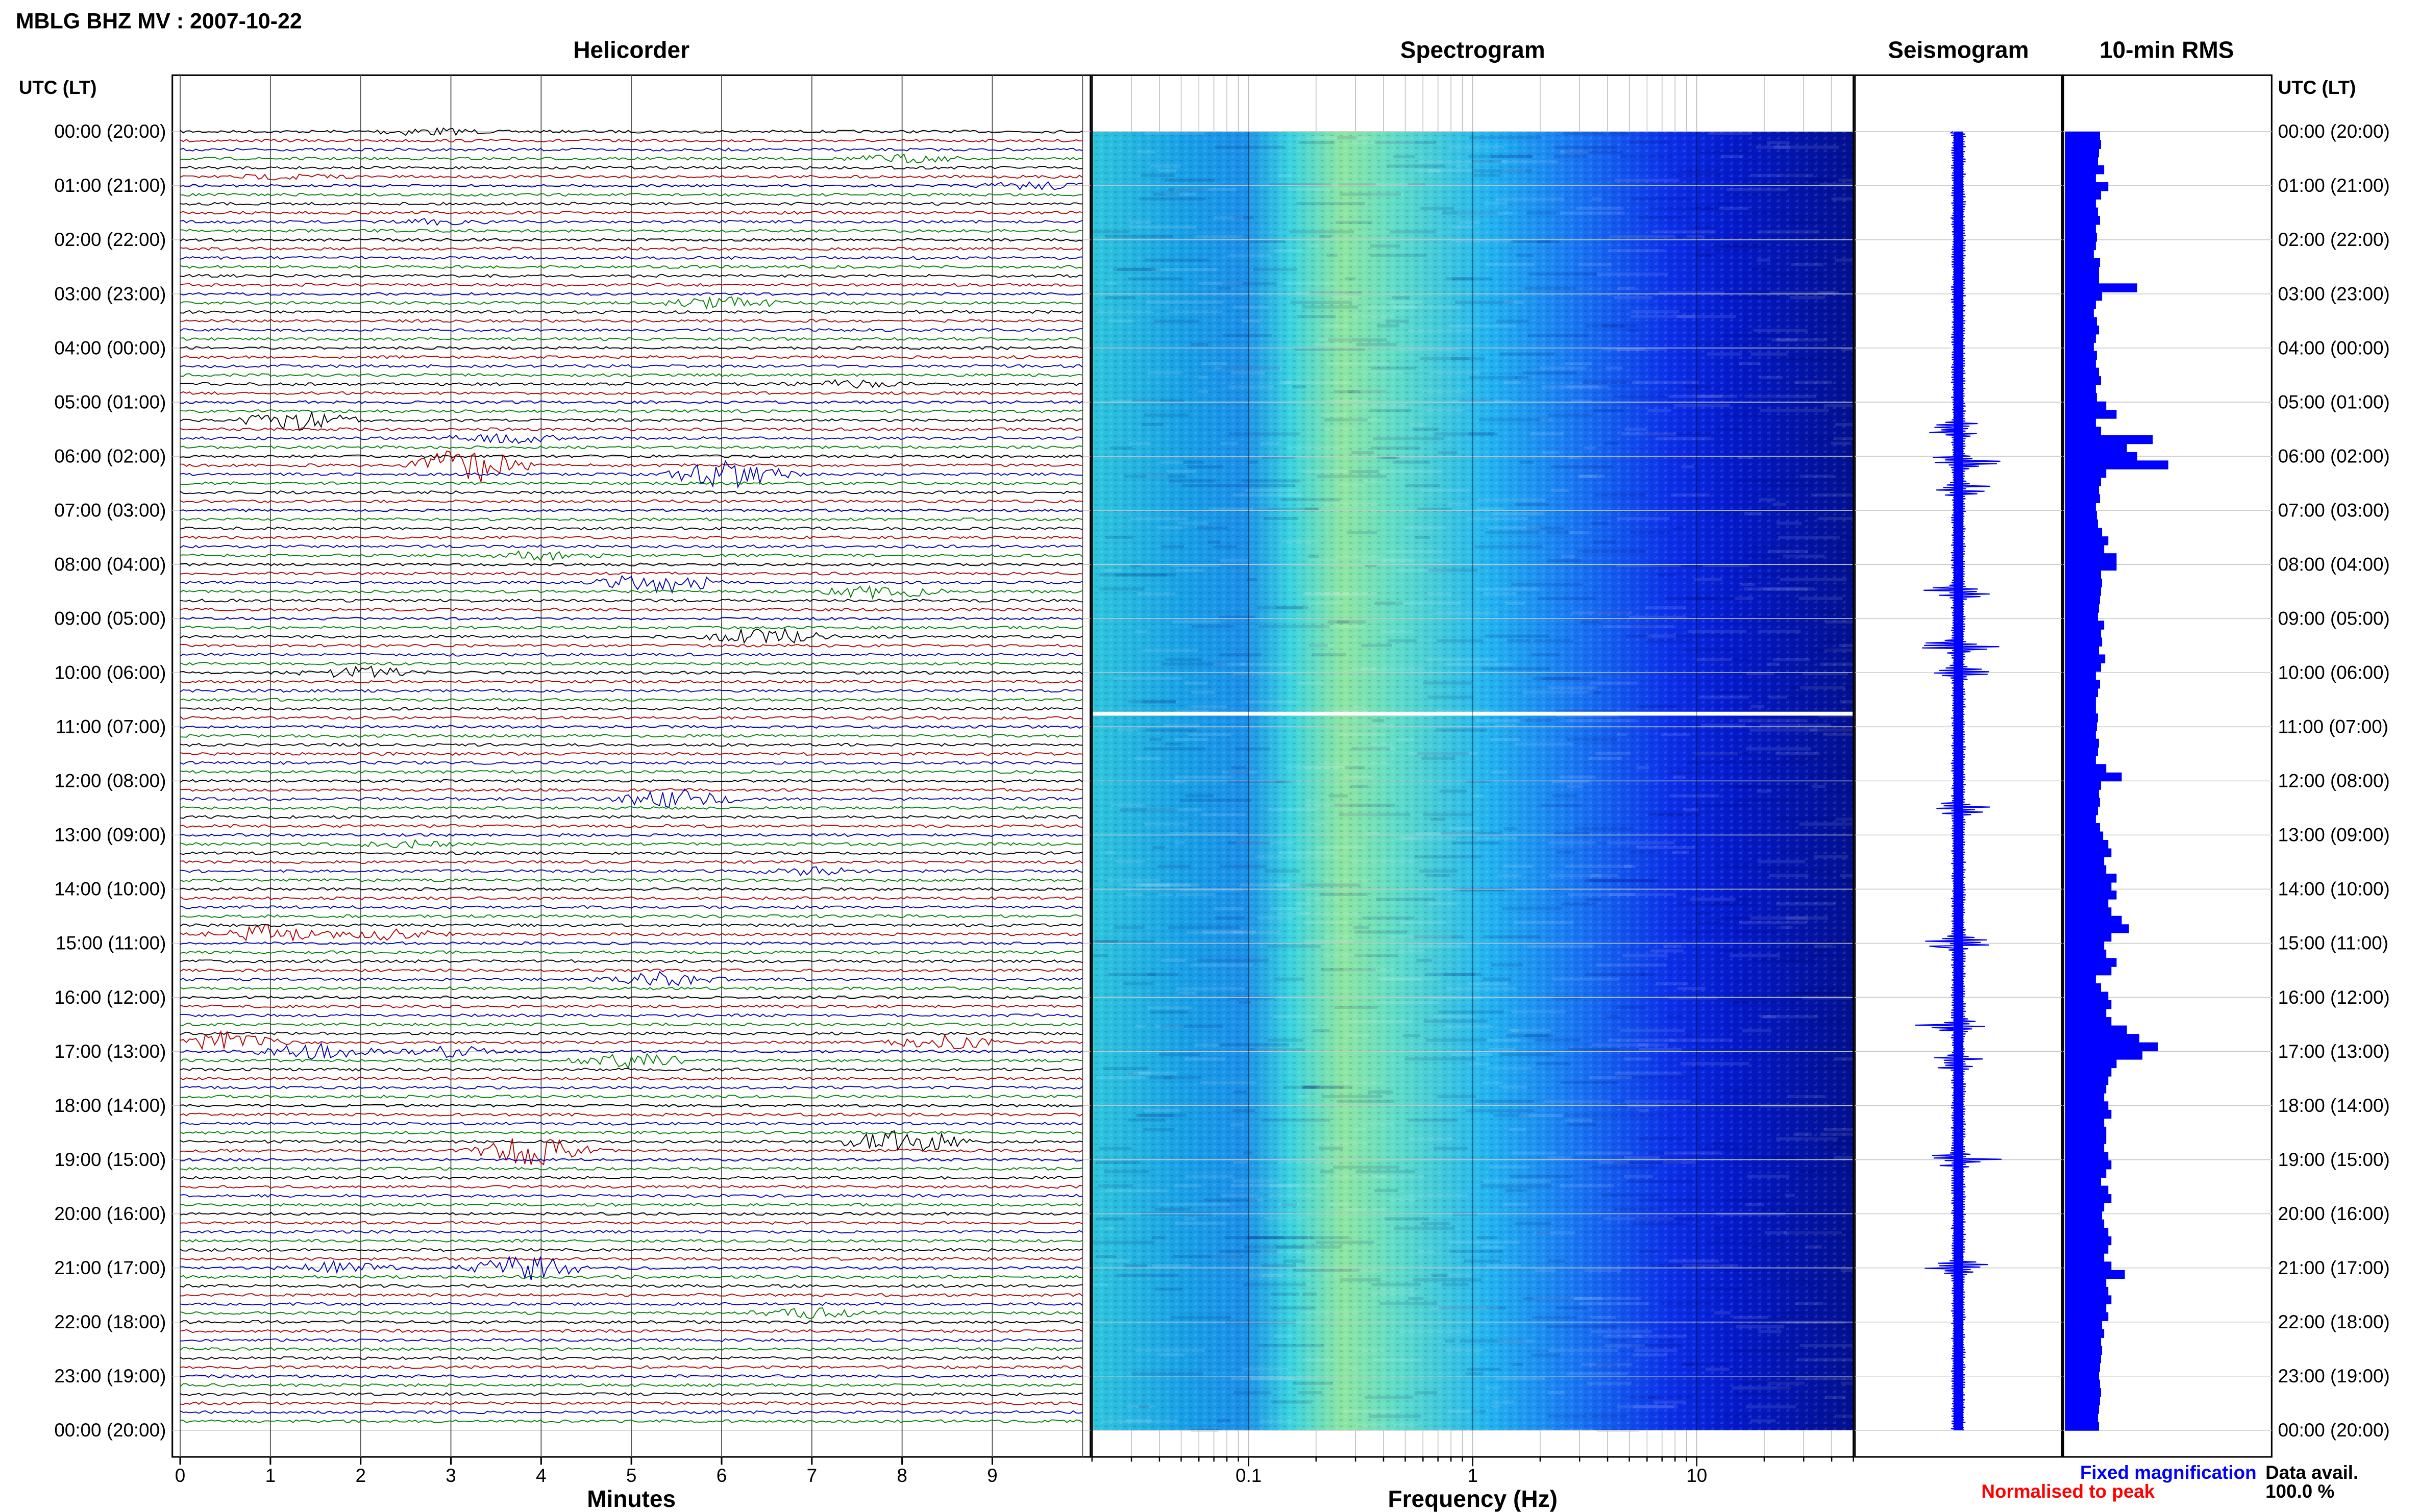 The height and width of the screenshot is (1512, 2419). Describe the element at coordinates (2334, 889) in the screenshot. I see `time-label-right: 14:00 (10:00)` at that location.